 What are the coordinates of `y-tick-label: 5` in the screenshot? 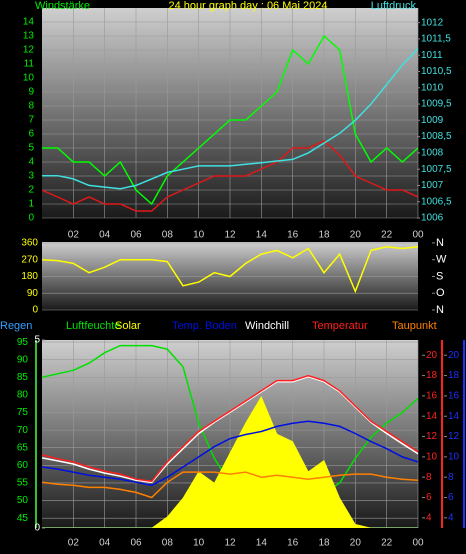 It's located at (31, 148).